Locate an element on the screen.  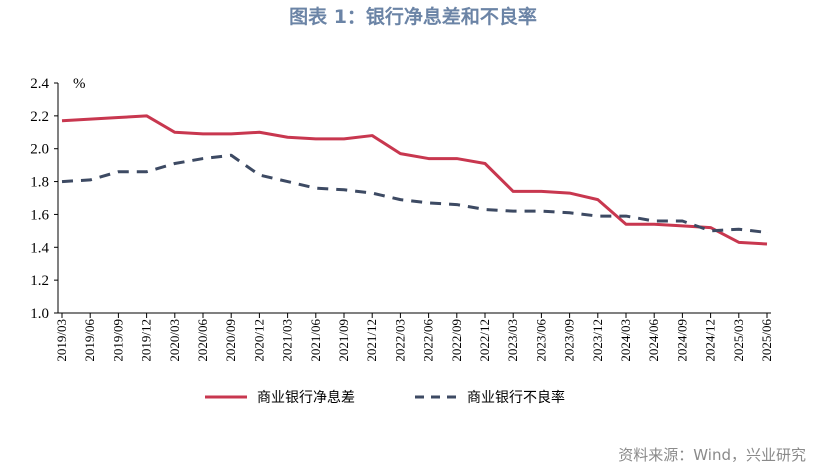
y-tick-label: 1.4 is located at coordinates (39, 248).